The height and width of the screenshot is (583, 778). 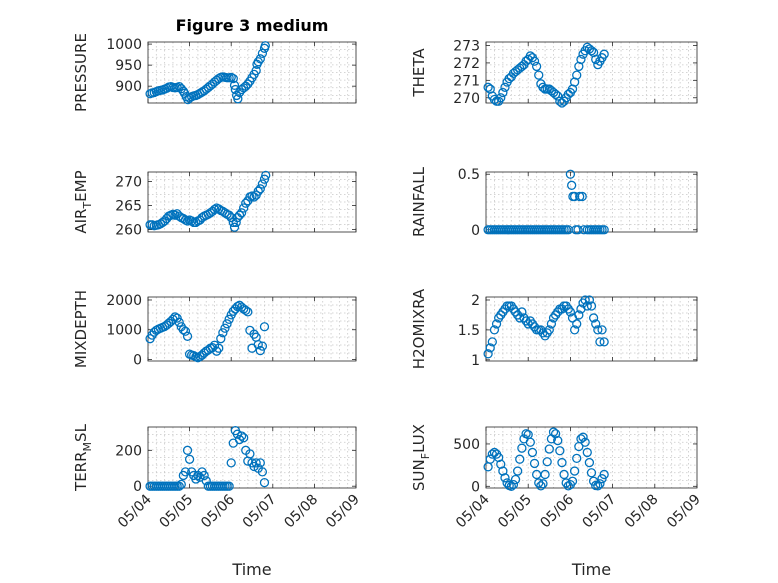 What do you see at coordinates (419, 328) in the screenshot?
I see `y-axis-label: H2OMIXRA` at bounding box center [419, 328].